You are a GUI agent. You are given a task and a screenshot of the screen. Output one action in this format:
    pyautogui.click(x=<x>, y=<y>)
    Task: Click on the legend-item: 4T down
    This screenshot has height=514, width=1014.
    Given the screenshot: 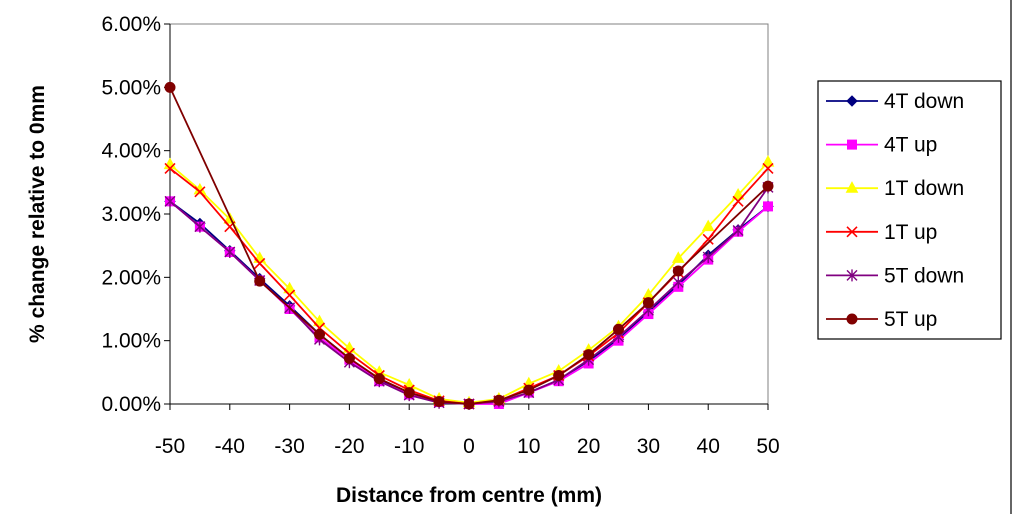 What is the action you would take?
    pyautogui.click(x=895, y=101)
    